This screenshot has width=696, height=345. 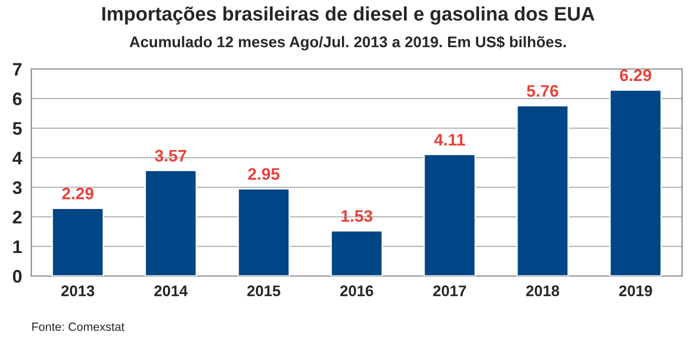 What do you see at coordinates (449, 290) in the screenshot?
I see `x-tick-label: 2017` at bounding box center [449, 290].